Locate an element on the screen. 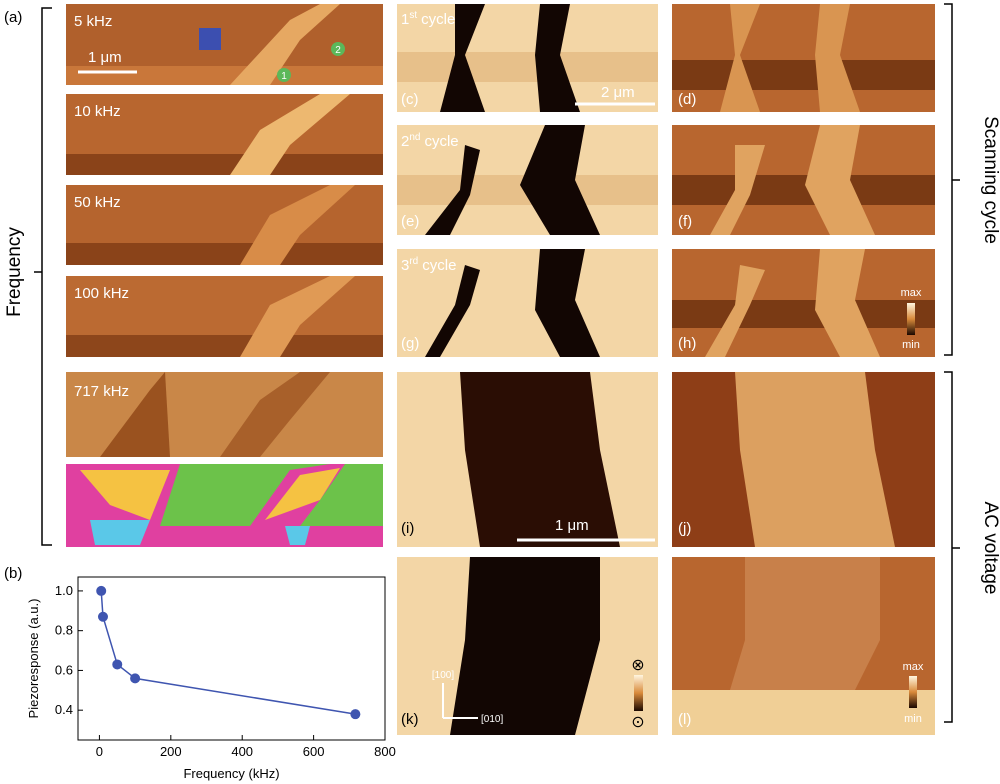 This screenshot has width=1000, height=784. side-label: Scanning cycle is located at coordinates (990, 180).